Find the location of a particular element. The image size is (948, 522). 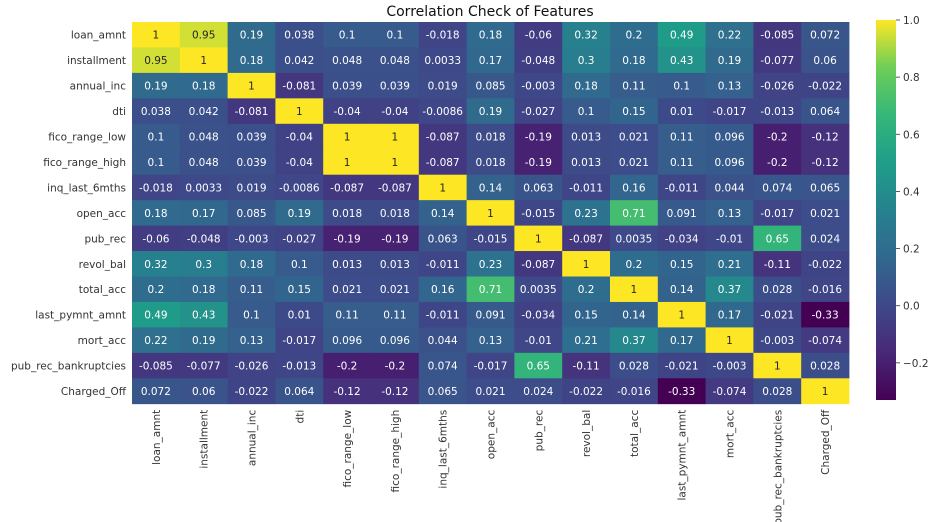

cell-value-label: 0.18 is located at coordinates (251, 265).